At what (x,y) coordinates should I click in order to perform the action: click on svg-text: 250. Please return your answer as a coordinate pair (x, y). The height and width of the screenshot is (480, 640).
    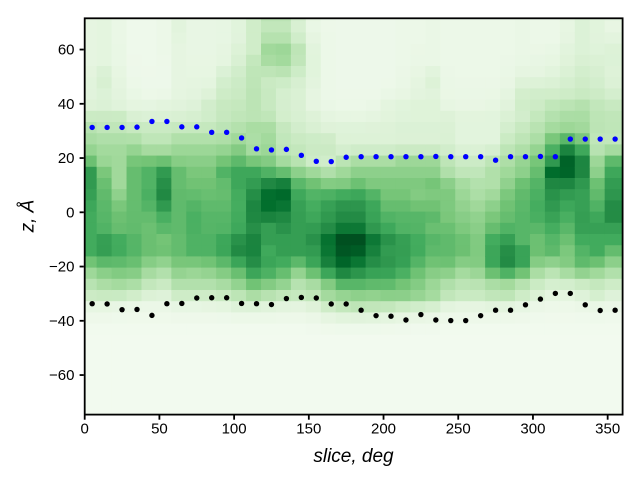
    Looking at the image, I should click on (458, 429).